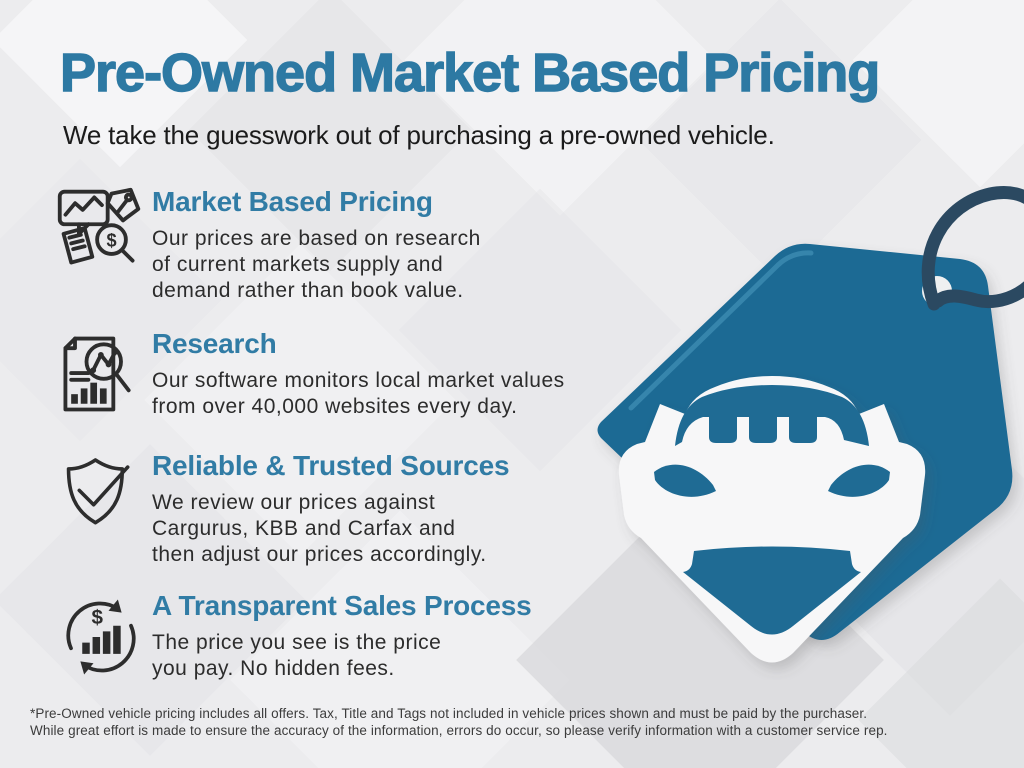 The width and height of the screenshot is (1024, 768). What do you see at coordinates (470, 72) in the screenshot?
I see `page-title: Pre-Owned Market Based Pricing` at bounding box center [470, 72].